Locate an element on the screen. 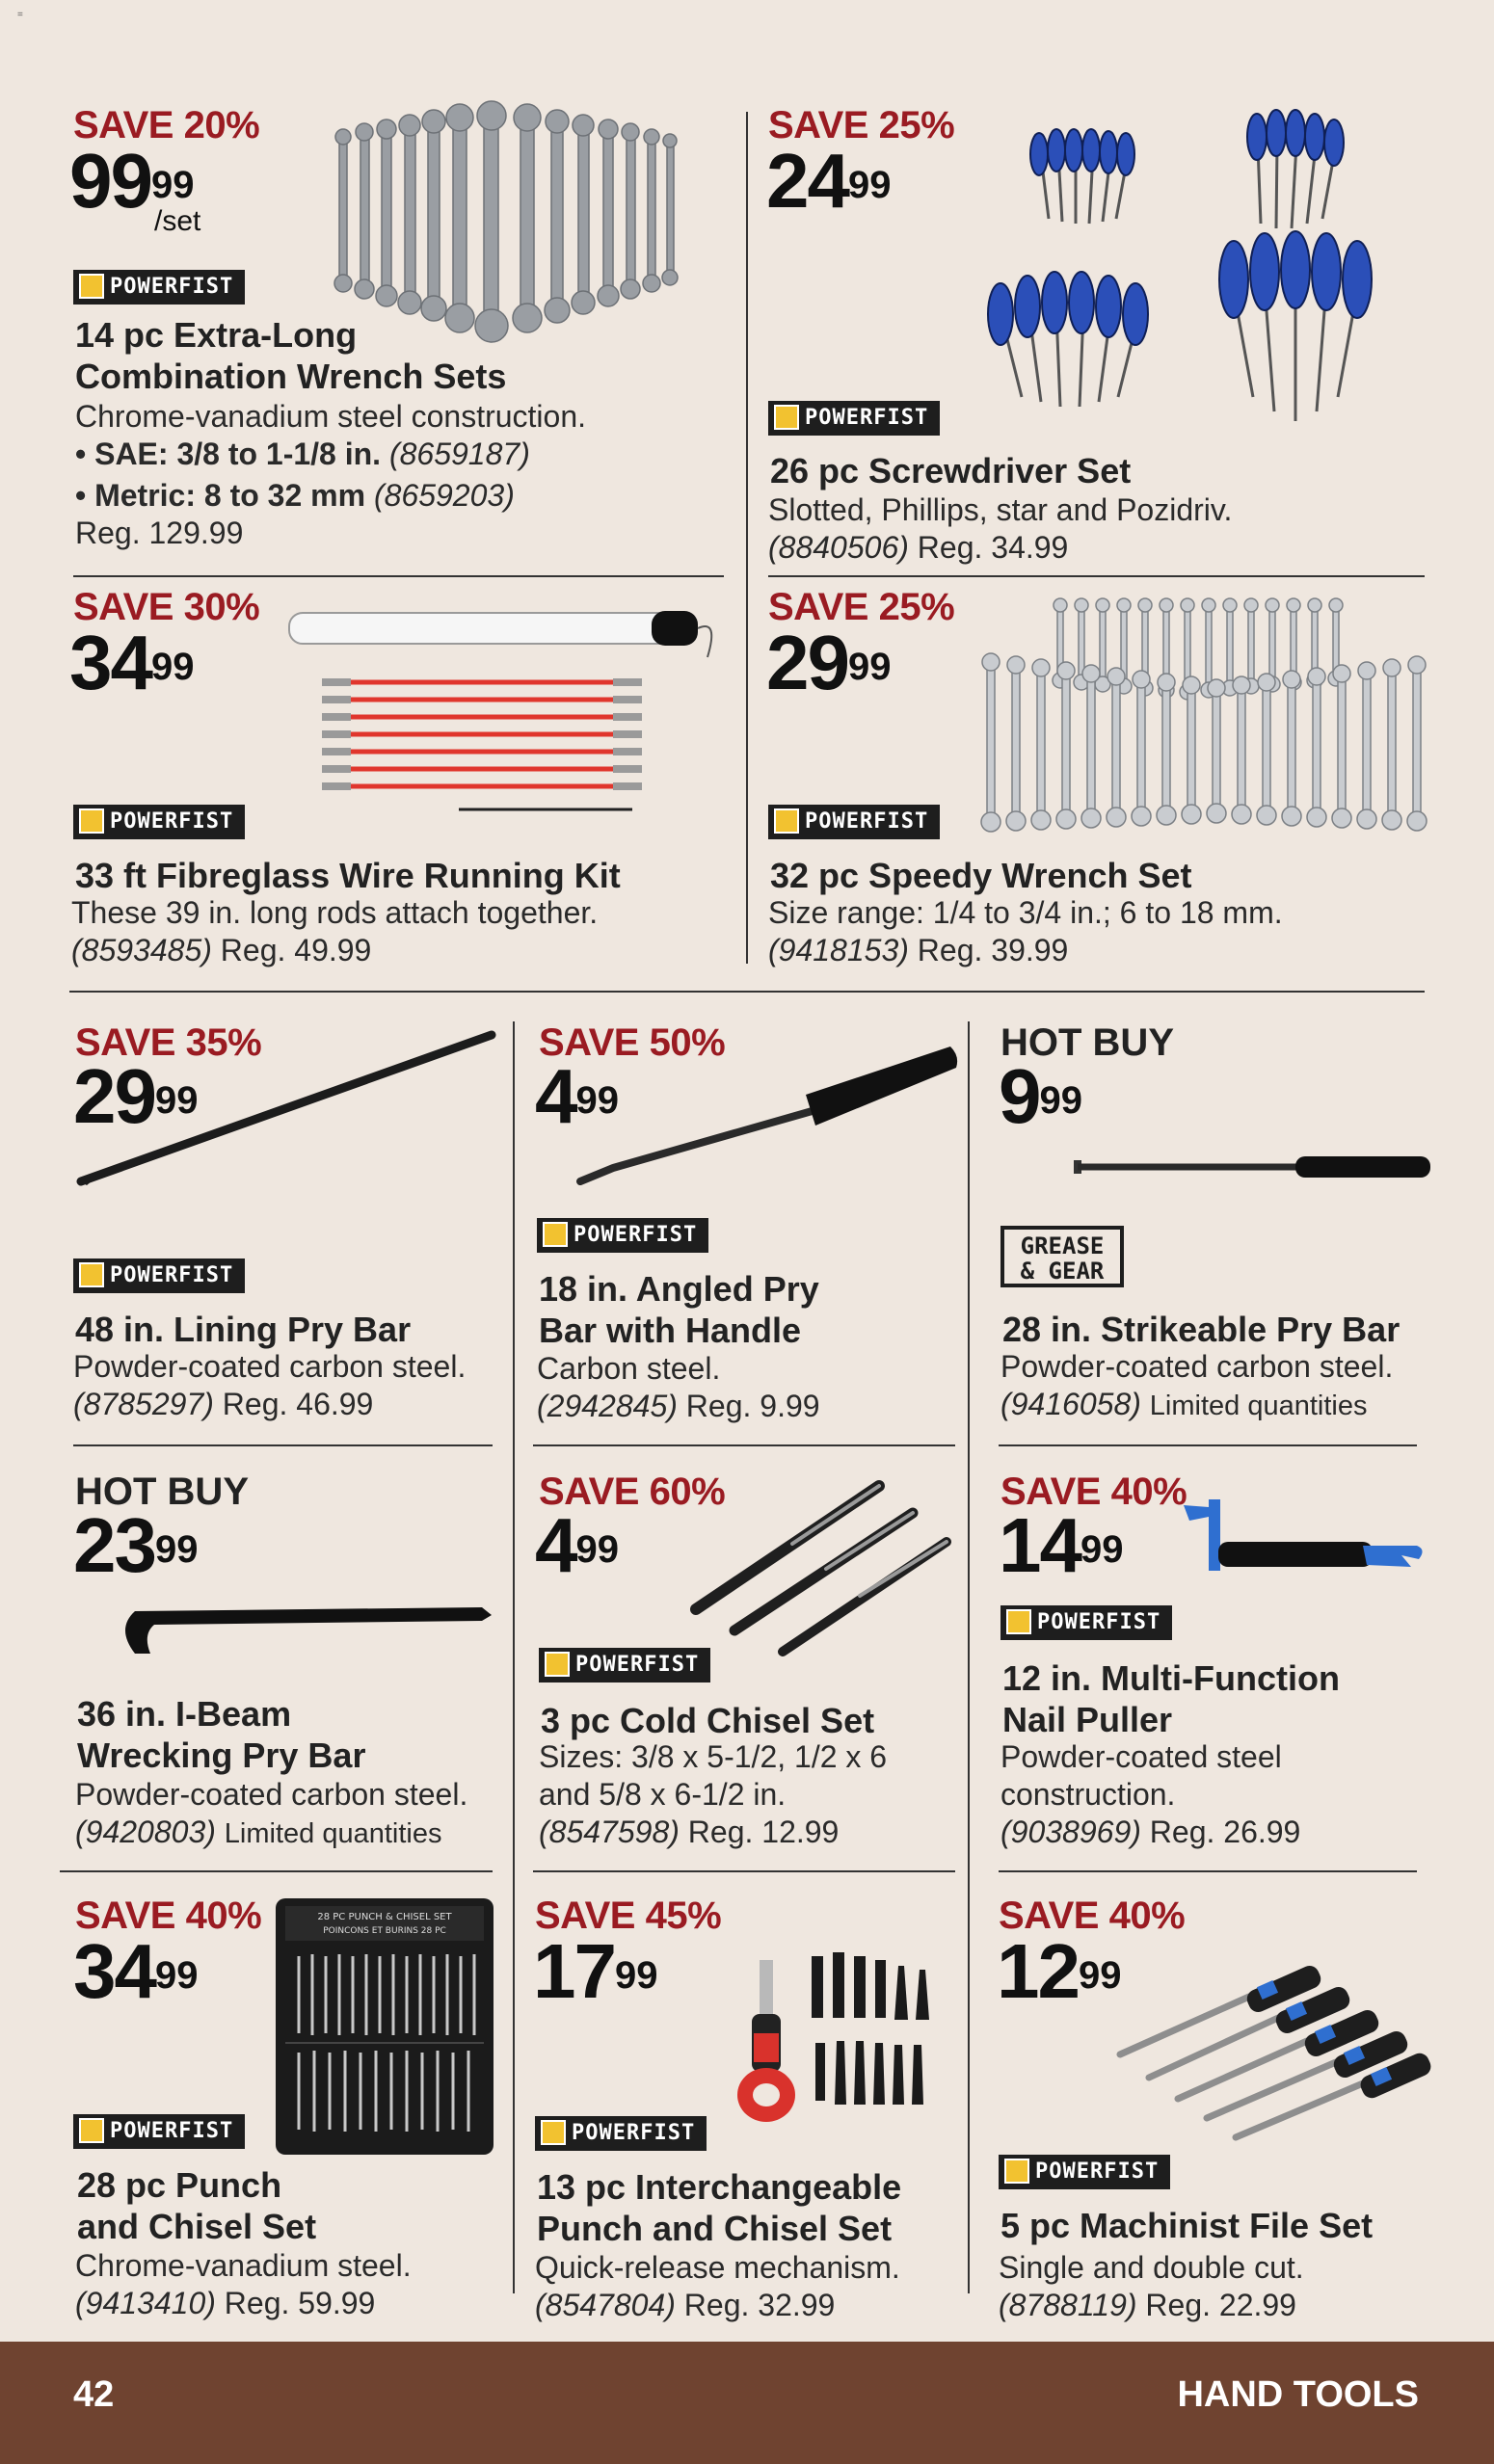 The image size is (1494, 2464). price: 999 is located at coordinates (1040, 1096).